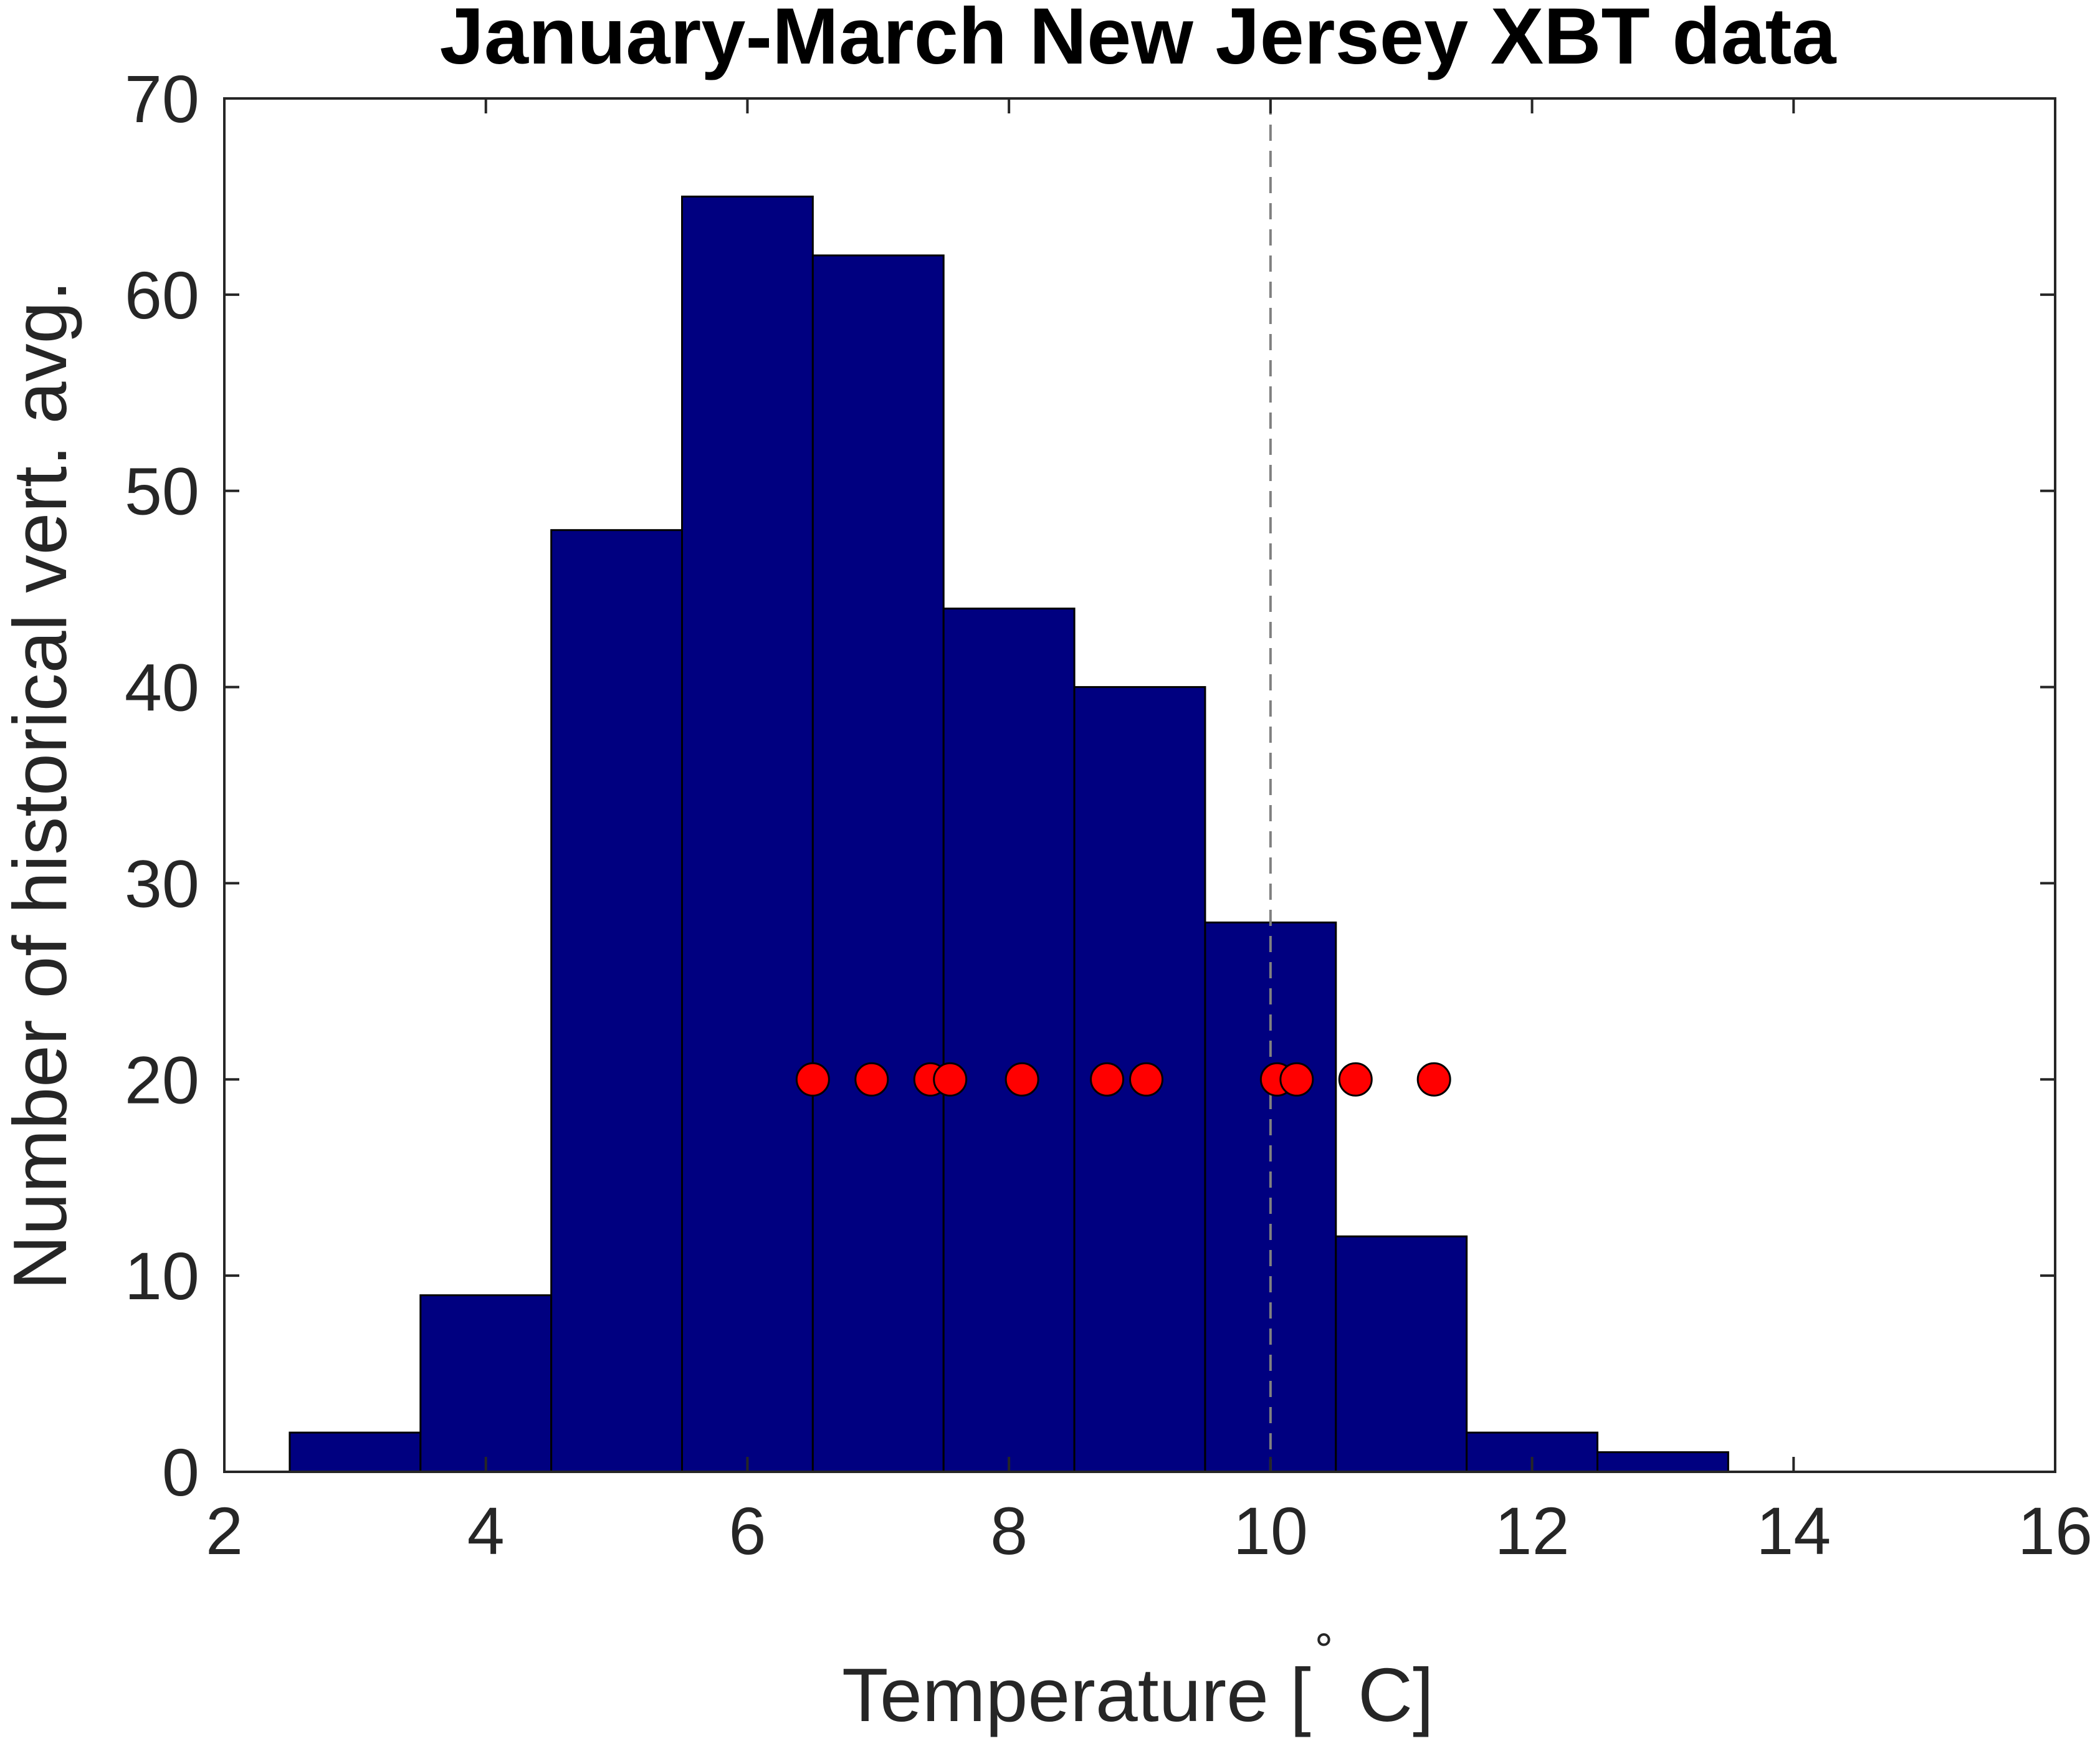  What do you see at coordinates (41, 785) in the screenshot?
I see `y-axis-label: Number of historical vert. avg.` at bounding box center [41, 785].